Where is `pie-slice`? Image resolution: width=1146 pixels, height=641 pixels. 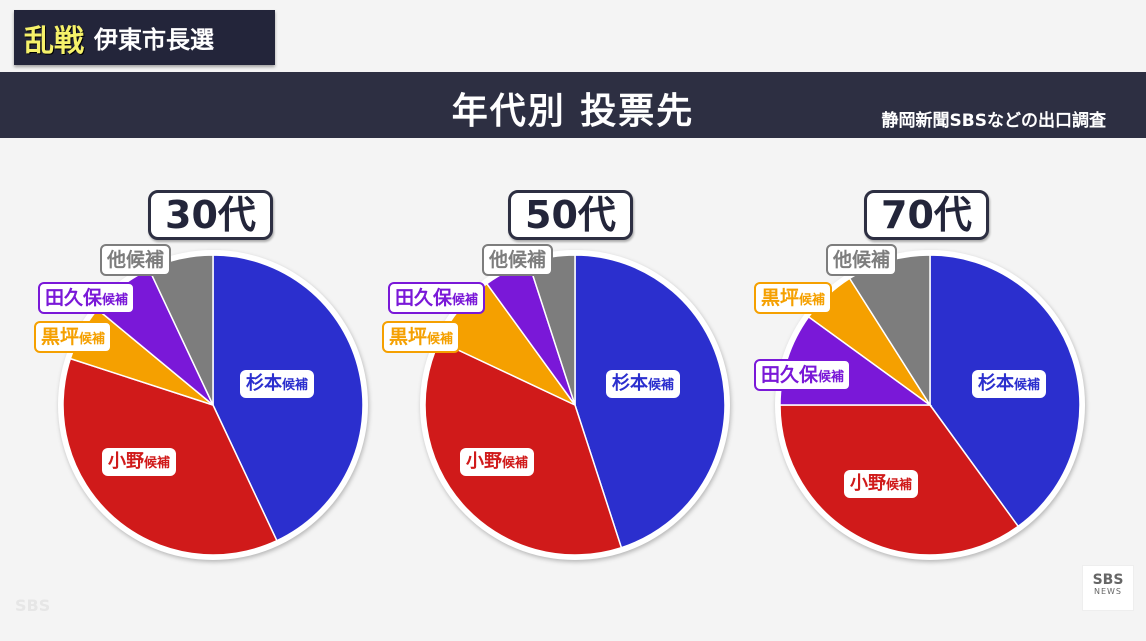
pie-slice is located at coordinates (650, 401).